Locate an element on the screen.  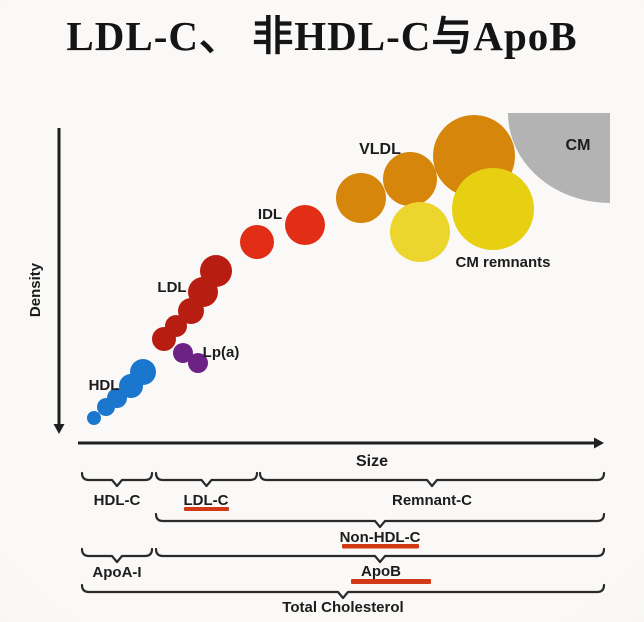
bracket-apoa-i is located at coordinates (117, 555).